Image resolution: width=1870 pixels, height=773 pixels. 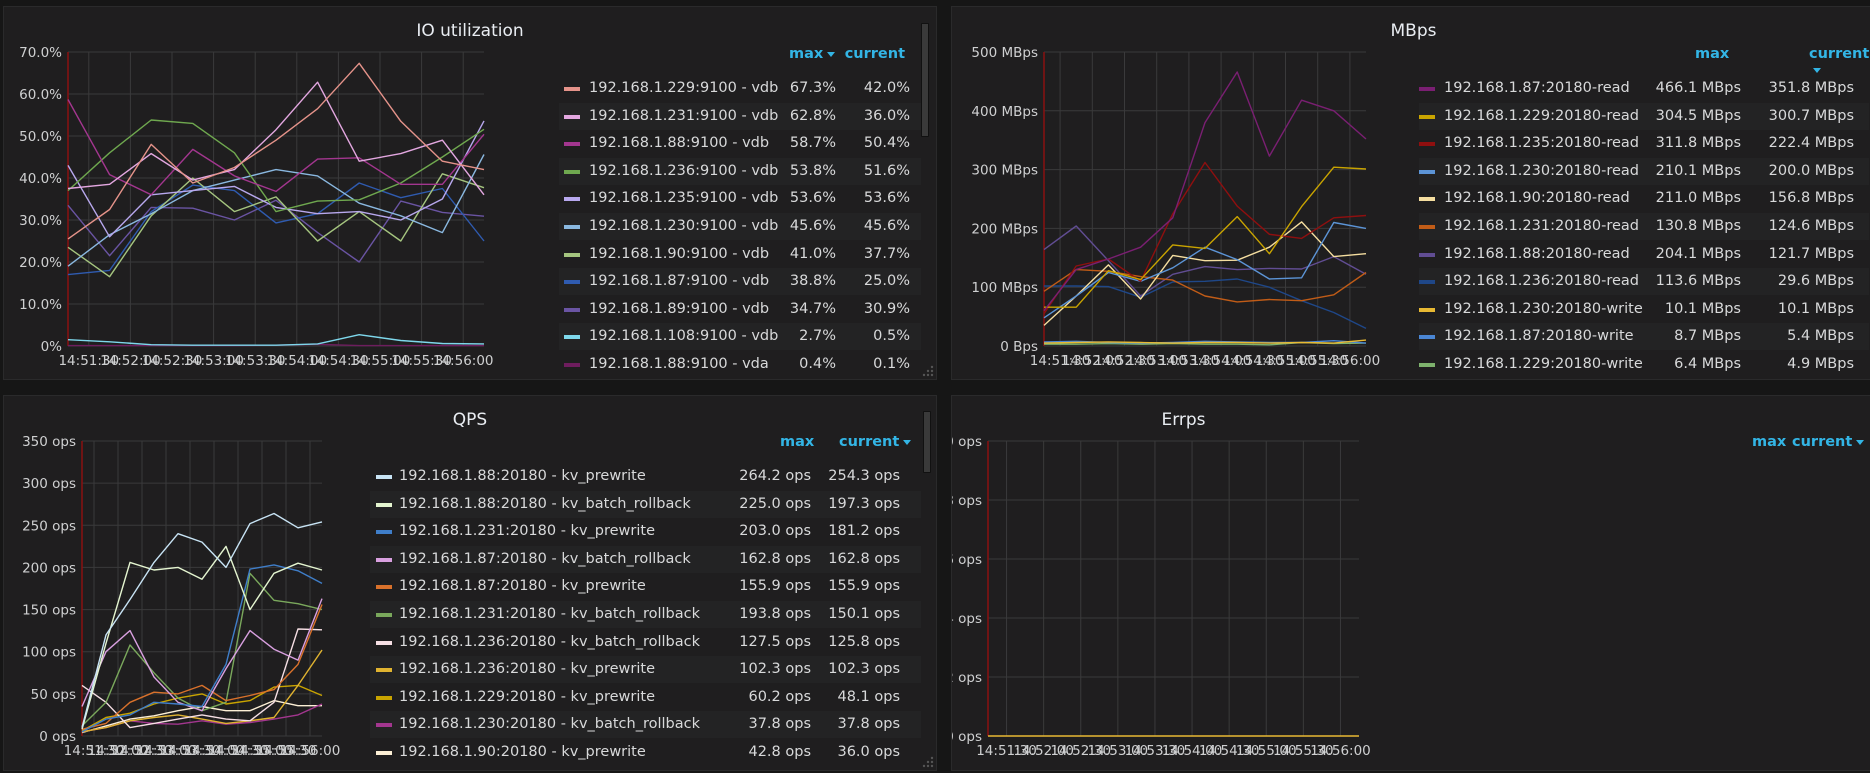 What do you see at coordinates (1183, 420) in the screenshot?
I see `panel-title: Errps` at bounding box center [1183, 420].